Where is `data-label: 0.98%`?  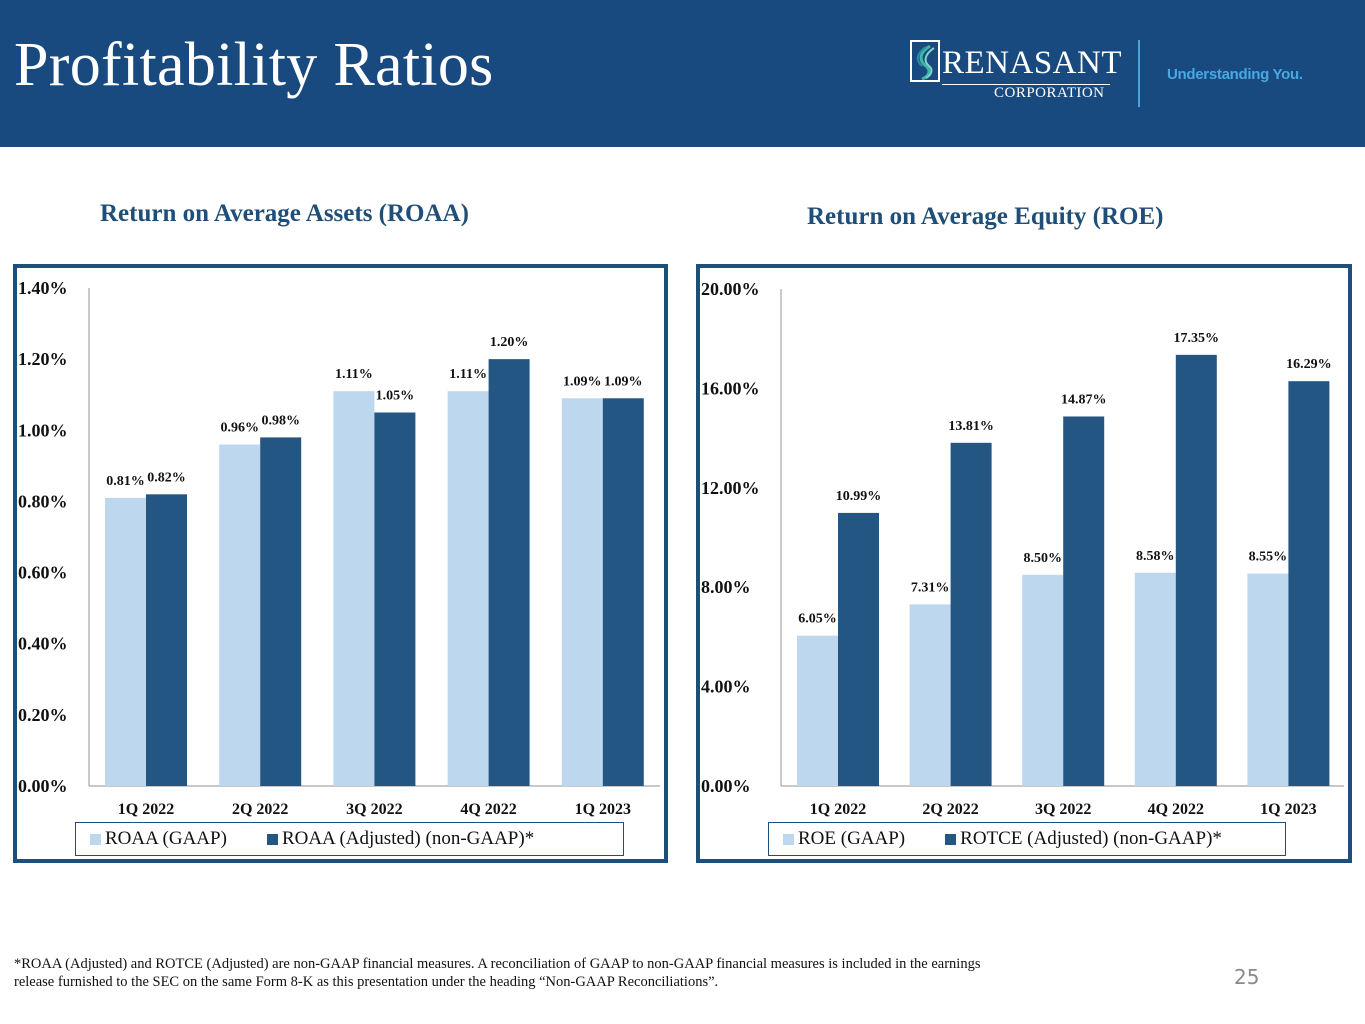
data-label: 0.98% is located at coordinates (280, 420).